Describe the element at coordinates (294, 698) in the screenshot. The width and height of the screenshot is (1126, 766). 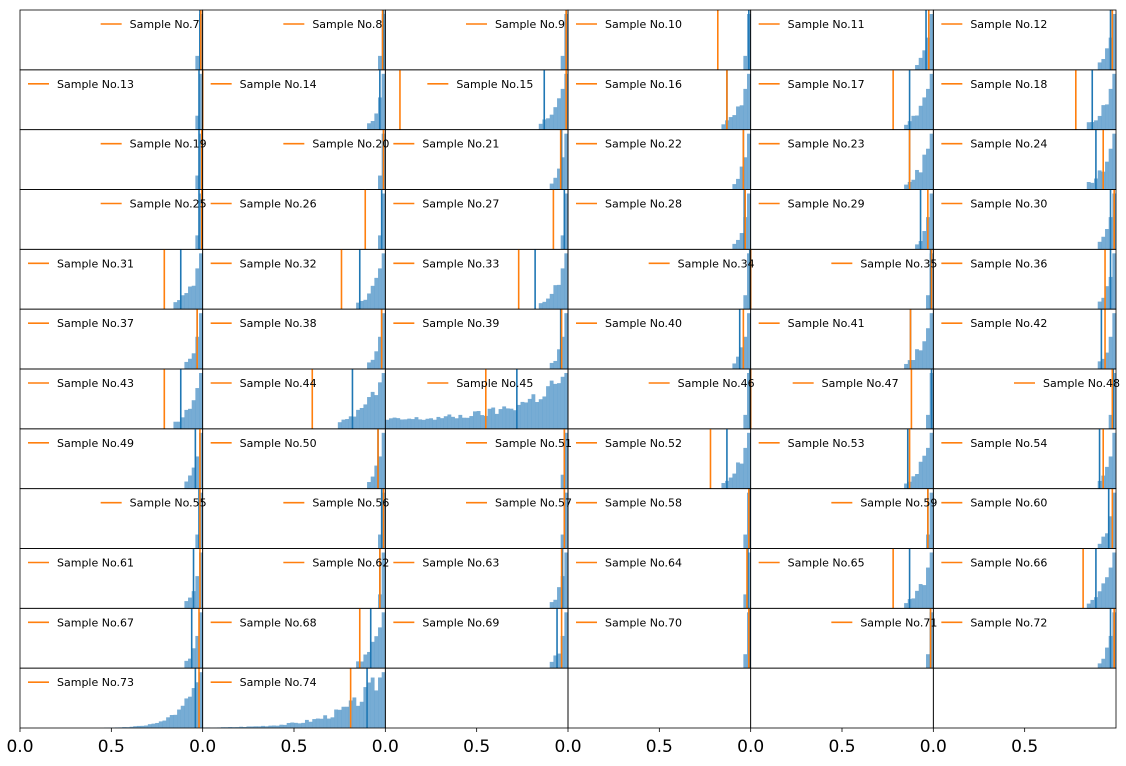
I see `panel: Sample No.74` at that location.